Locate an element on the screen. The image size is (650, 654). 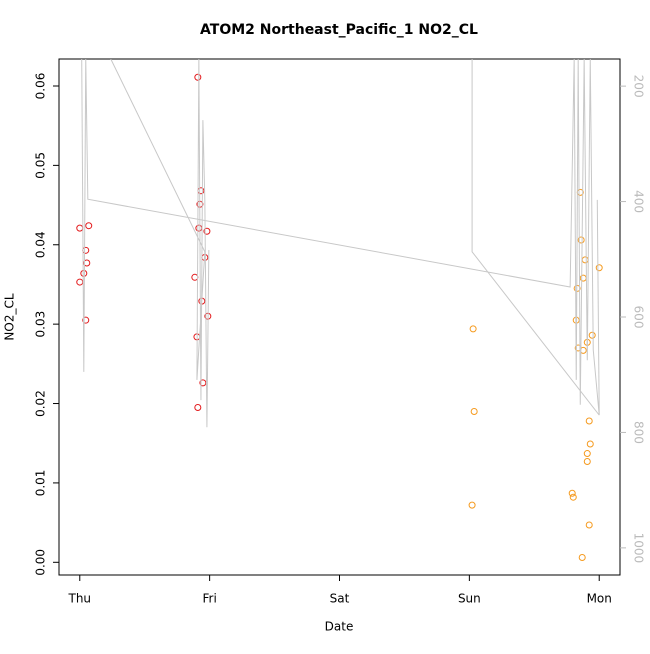
x-axis-label: Date is located at coordinates (339, 627).